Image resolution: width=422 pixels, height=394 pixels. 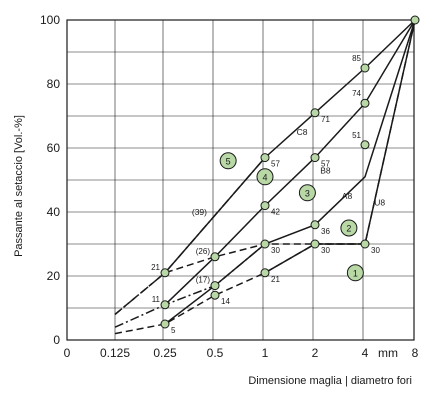 I want to click on curve-annotation: U8, so click(x=379, y=203).